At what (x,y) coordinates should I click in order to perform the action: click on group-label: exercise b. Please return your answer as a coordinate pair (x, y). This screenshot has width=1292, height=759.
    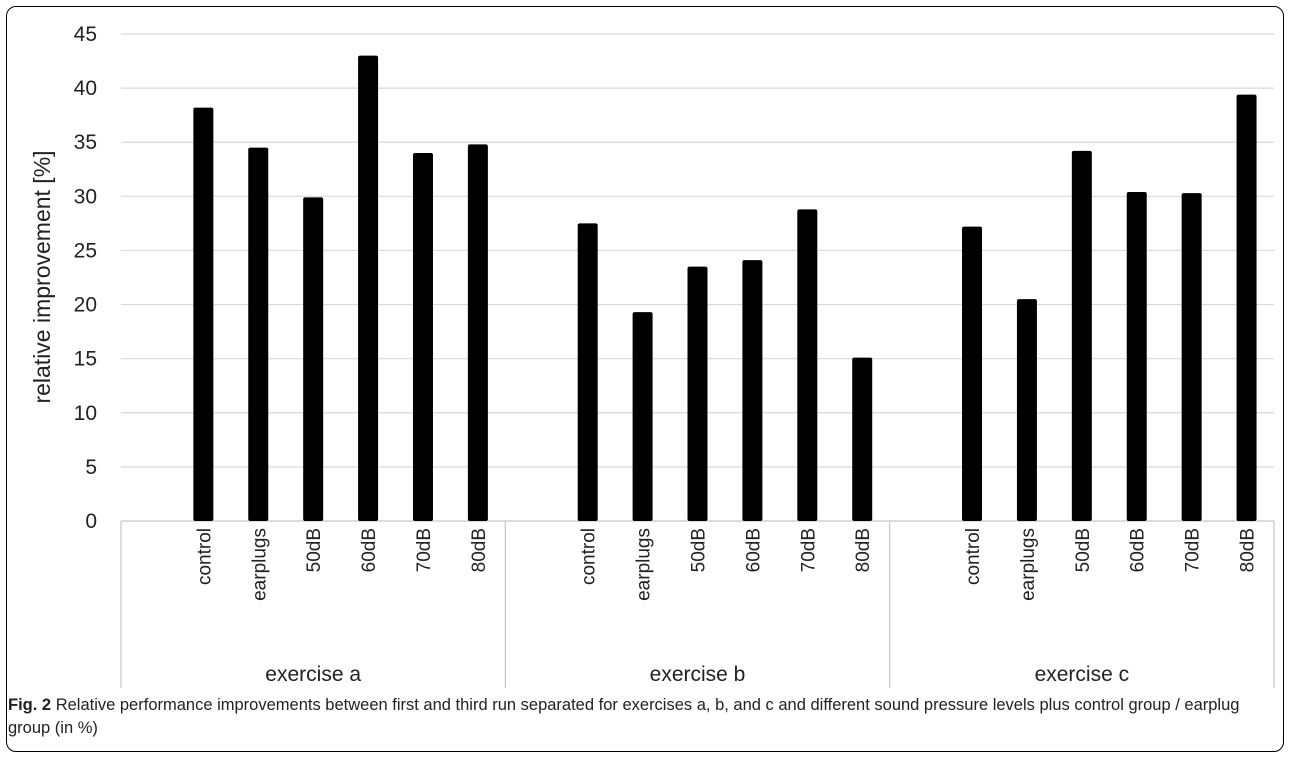
    Looking at the image, I should click on (698, 674).